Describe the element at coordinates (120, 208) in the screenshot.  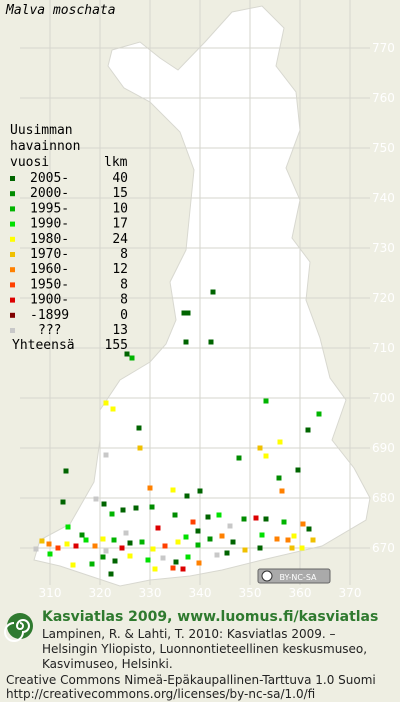
I see `legend-count: 10` at that location.